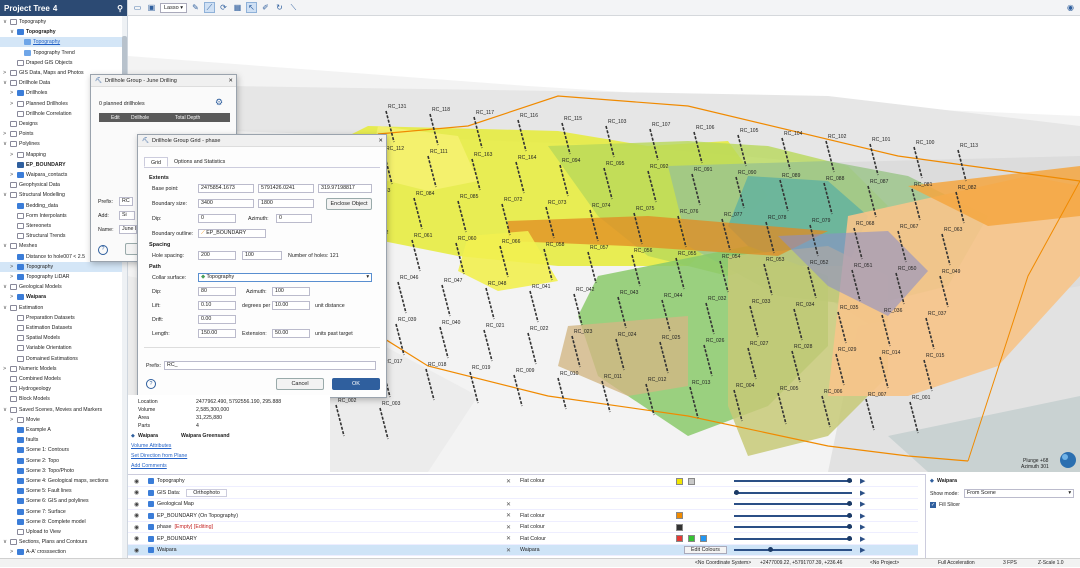 The image size is (1080, 568). I want to click on project-tree-title: Project Tree, so click(27, 8).